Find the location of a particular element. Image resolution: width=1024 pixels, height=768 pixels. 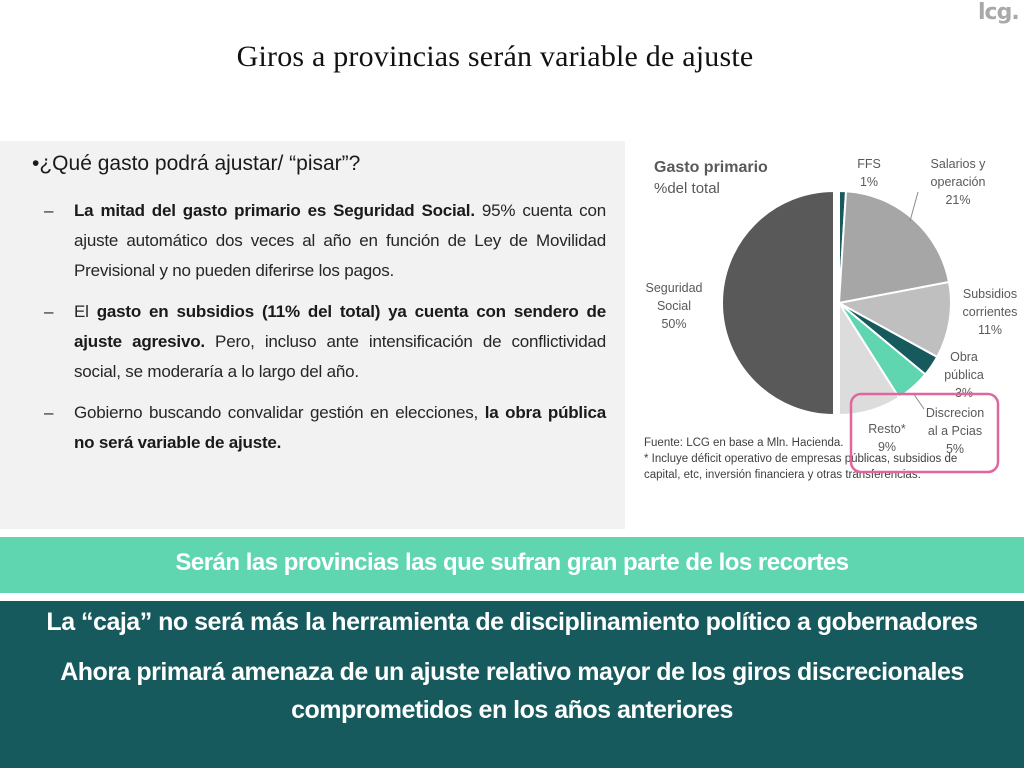

lcg-logo: lcg. is located at coordinates (999, 12).